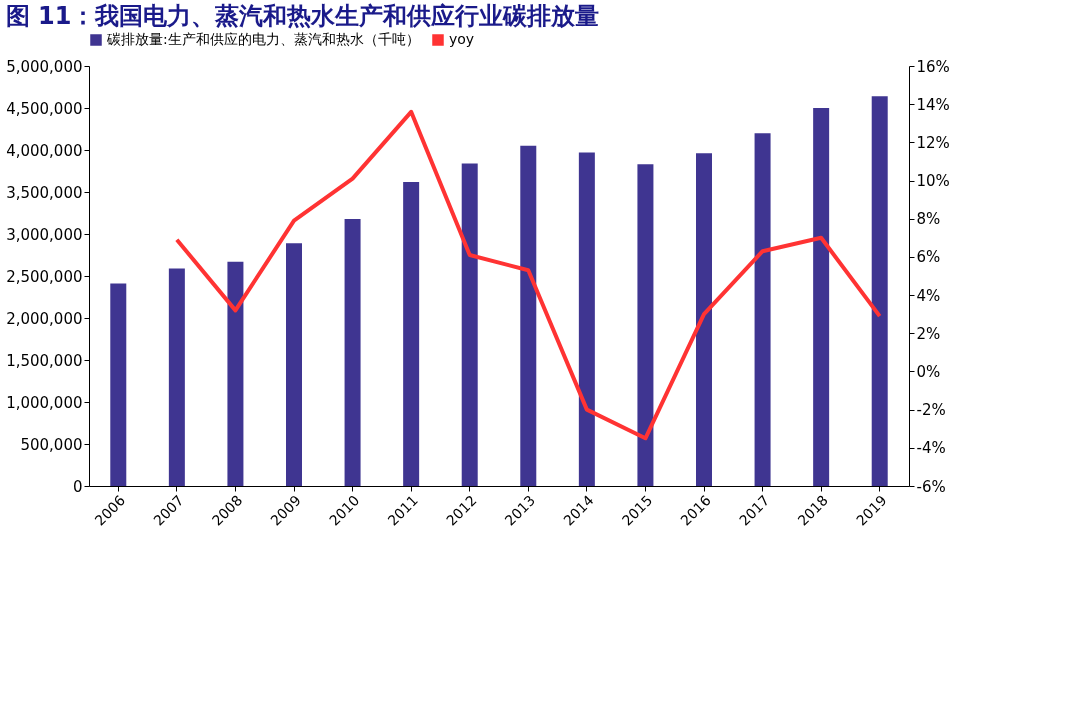  I want to click on y2-tick-label: 12%, so click(933, 142).